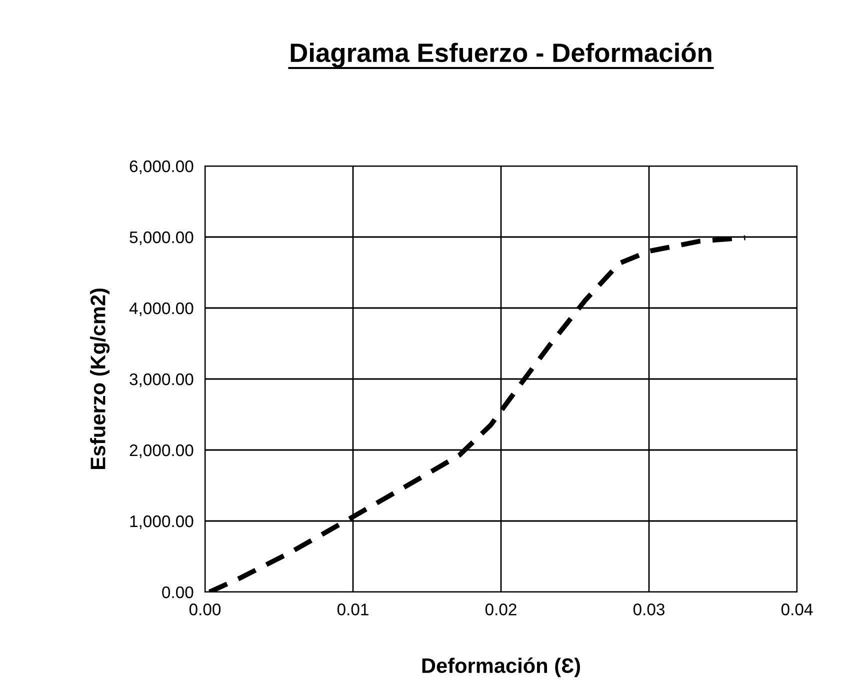 This screenshot has height=695, width=868. Describe the element at coordinates (500, 610) in the screenshot. I see `x-tick-label: 0.02` at that location.